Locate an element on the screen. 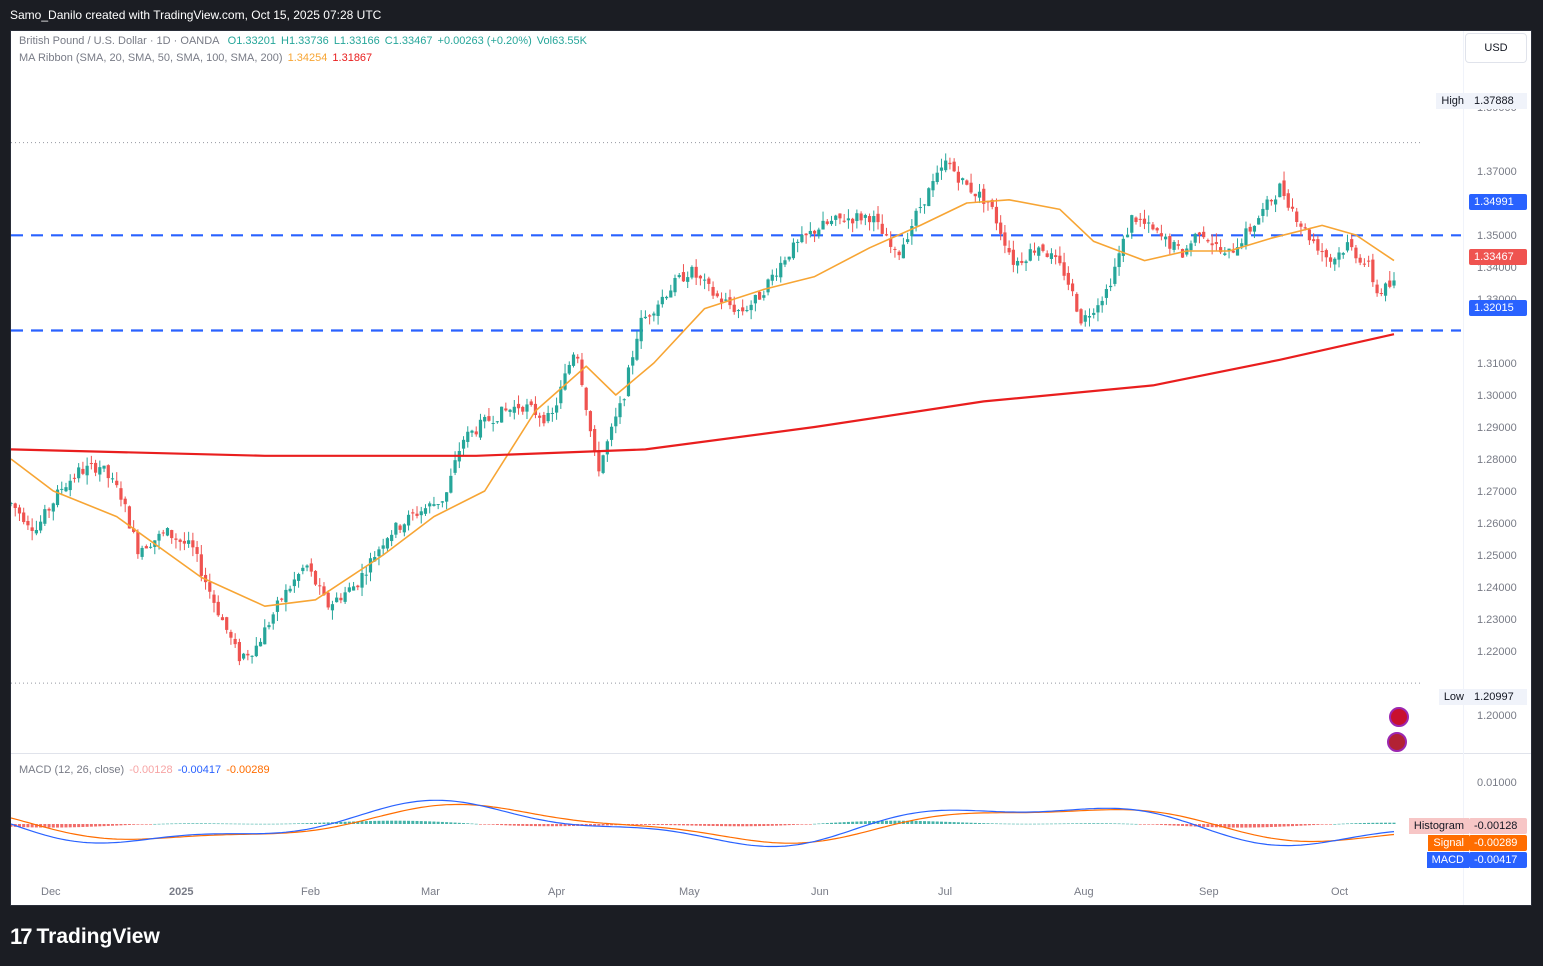 The height and width of the screenshot is (966, 1543). symbol-name: British Pound / U.S. Dollar · 1D · OANDA is located at coordinates (119, 41).